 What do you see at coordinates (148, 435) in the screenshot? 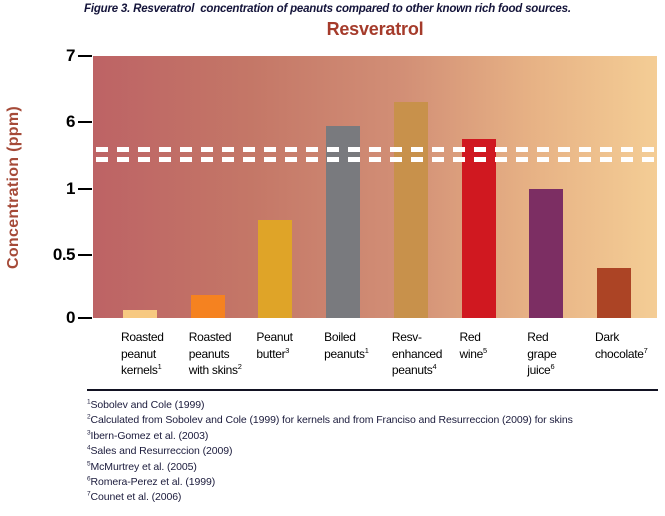
I see `footnote: 3Ibern-Gomez et al. (2003)` at bounding box center [148, 435].